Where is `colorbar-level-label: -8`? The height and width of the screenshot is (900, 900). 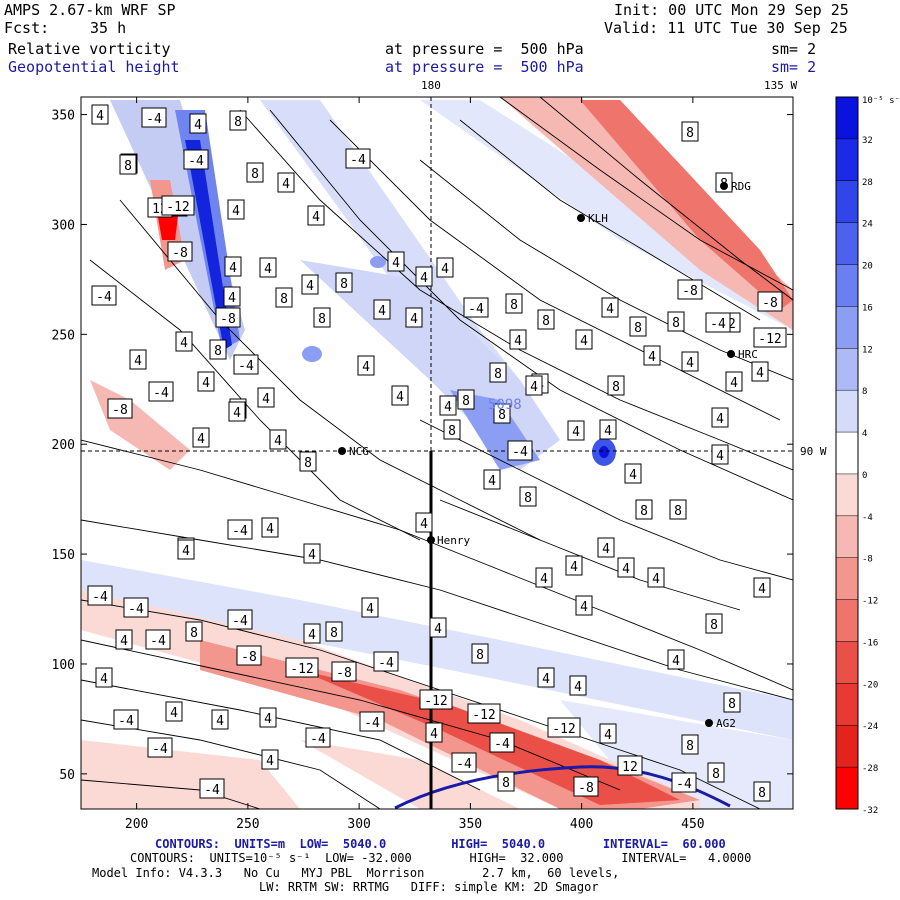
colorbar-level-label: -8 is located at coordinates (867, 560).